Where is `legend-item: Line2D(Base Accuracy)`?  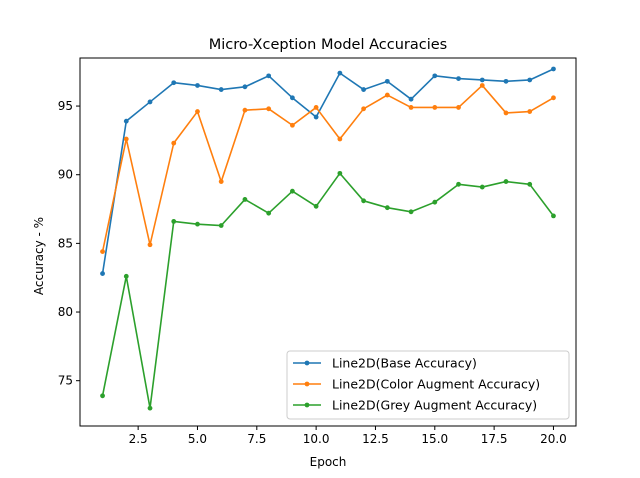
legend-item: Line2D(Base Accuracy) is located at coordinates (385, 363).